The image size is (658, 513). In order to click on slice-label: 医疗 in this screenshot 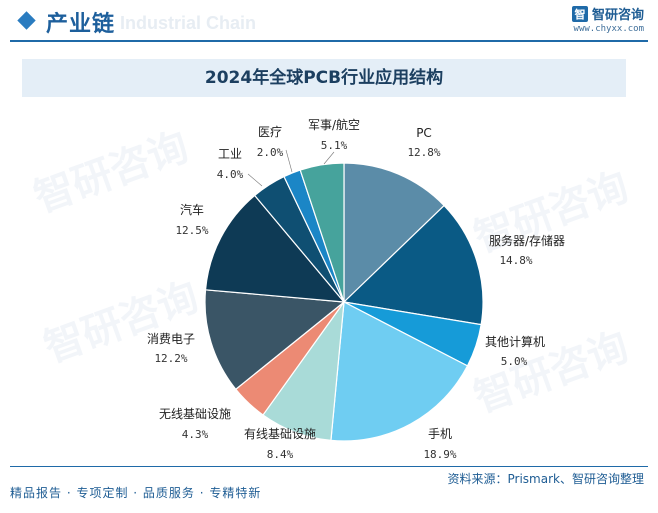, I will do `click(270, 132)`.